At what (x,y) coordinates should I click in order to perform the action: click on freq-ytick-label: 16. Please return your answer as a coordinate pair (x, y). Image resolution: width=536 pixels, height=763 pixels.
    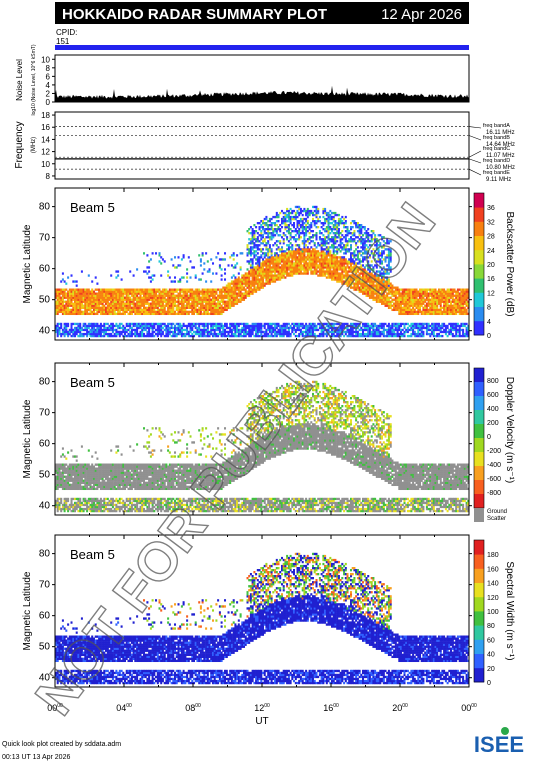
    Looking at the image, I should click on (45, 127).